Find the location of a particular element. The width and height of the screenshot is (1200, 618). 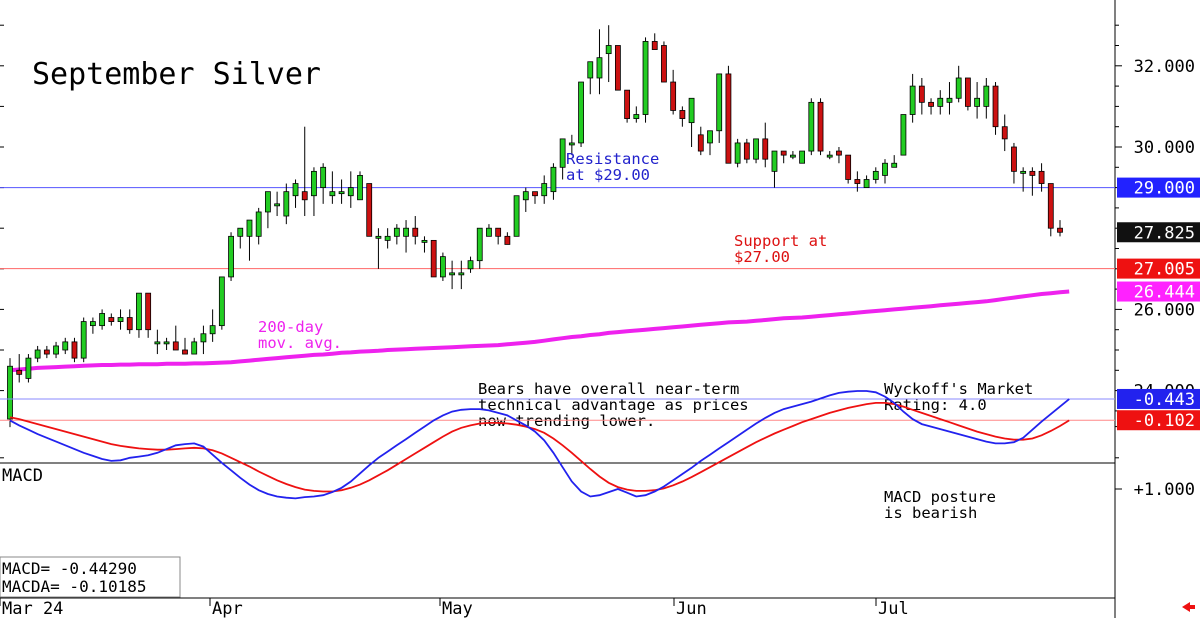

time-label: May is located at coordinates (457, 608).